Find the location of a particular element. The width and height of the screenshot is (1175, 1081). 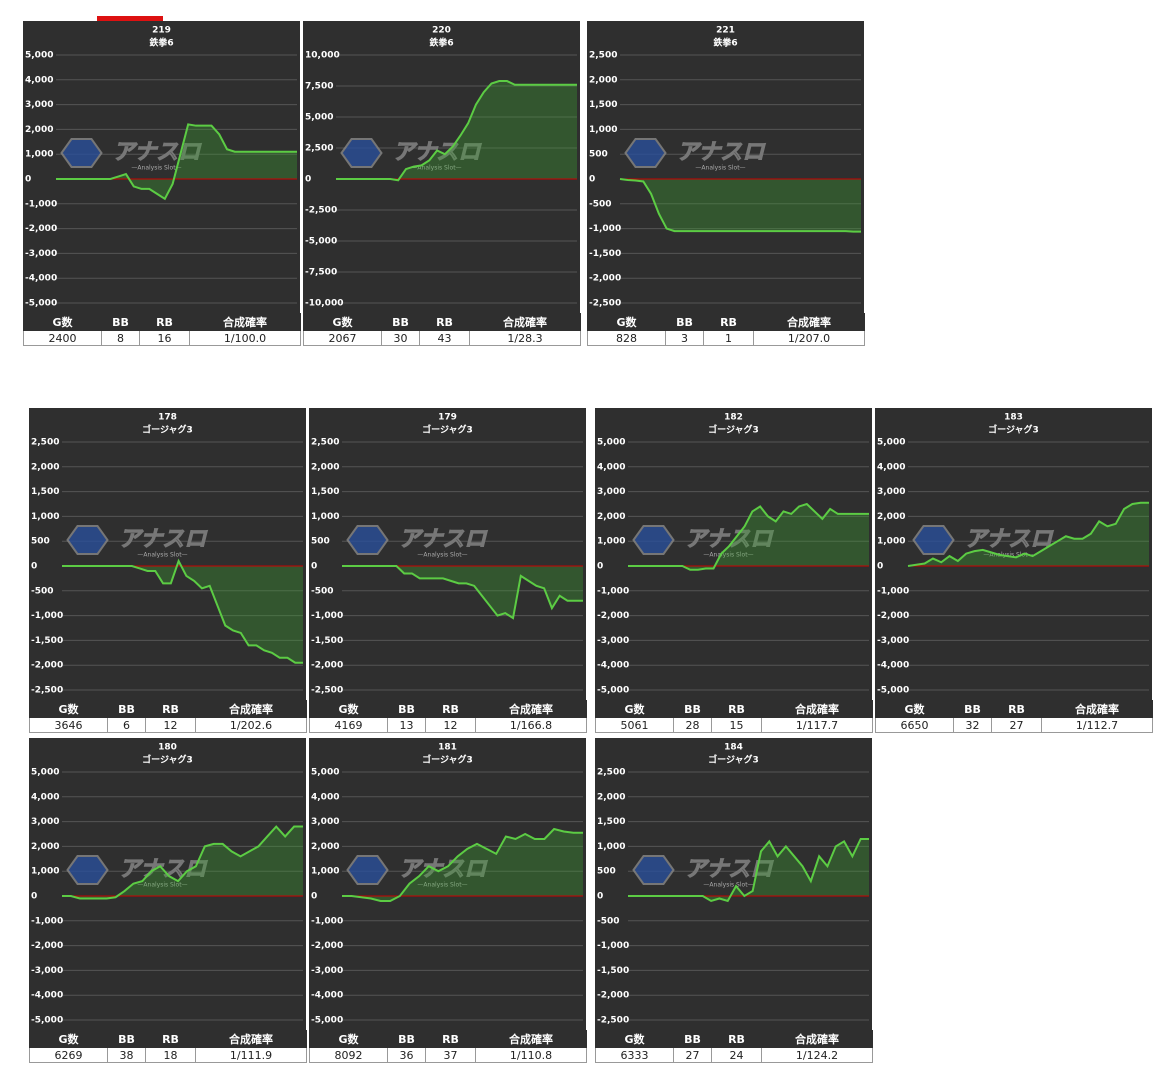

data-cell: 37 is located at coordinates (450, 1055).